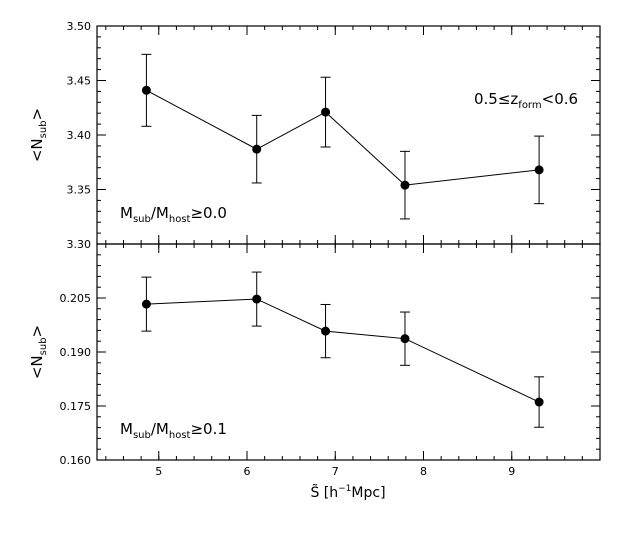  What do you see at coordinates (526, 100) in the screenshot?
I see `redshift-annotation: 0.5≤zform<0.6` at bounding box center [526, 100].